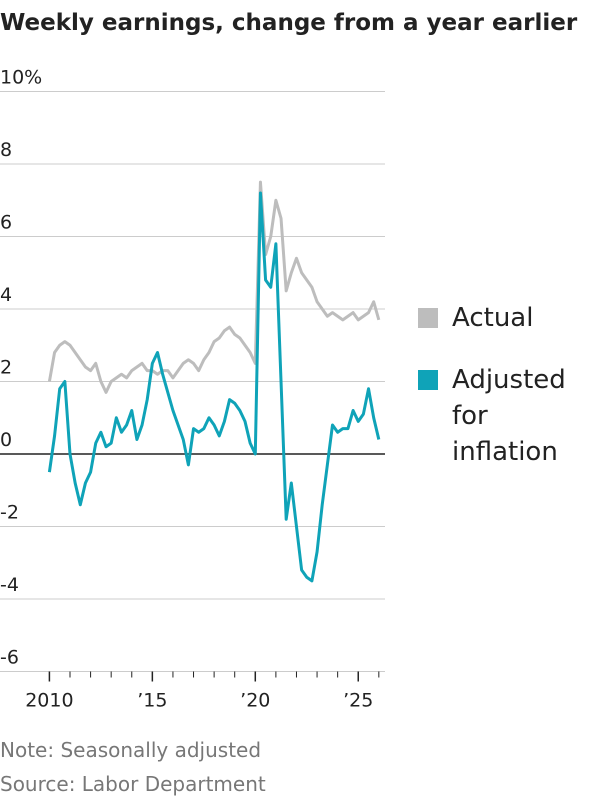 This screenshot has width=600, height=800. I want to click on source: Source: Labor Department, so click(133, 784).